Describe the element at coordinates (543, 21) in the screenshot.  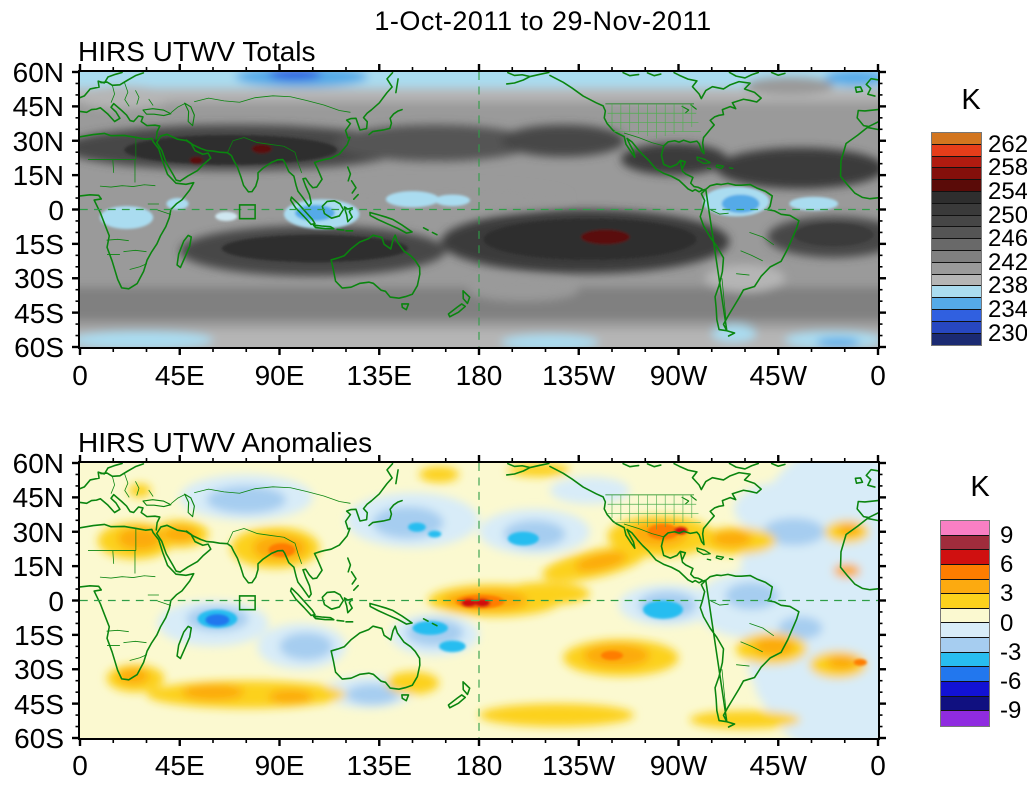
I see `page-title: 1-Oct-2011 to 29-Nov-2011` at that location.